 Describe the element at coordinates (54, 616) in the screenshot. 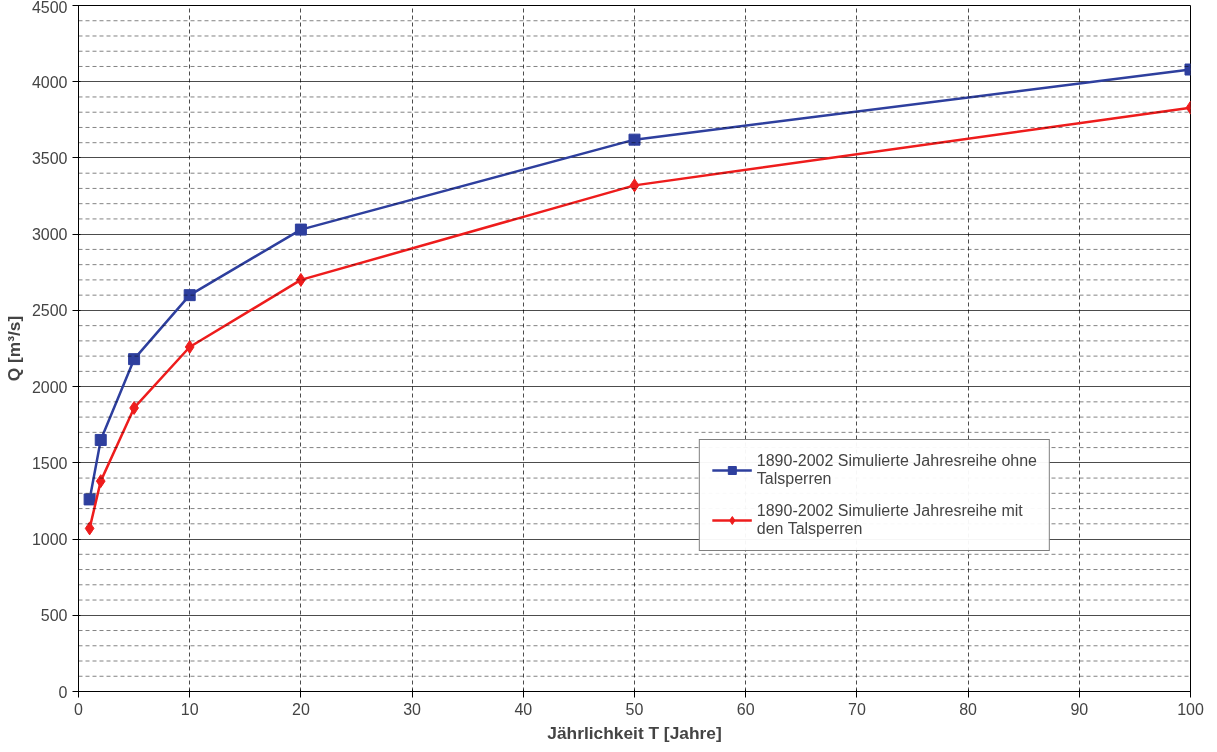

I see `y-tick-label: 500` at that location.